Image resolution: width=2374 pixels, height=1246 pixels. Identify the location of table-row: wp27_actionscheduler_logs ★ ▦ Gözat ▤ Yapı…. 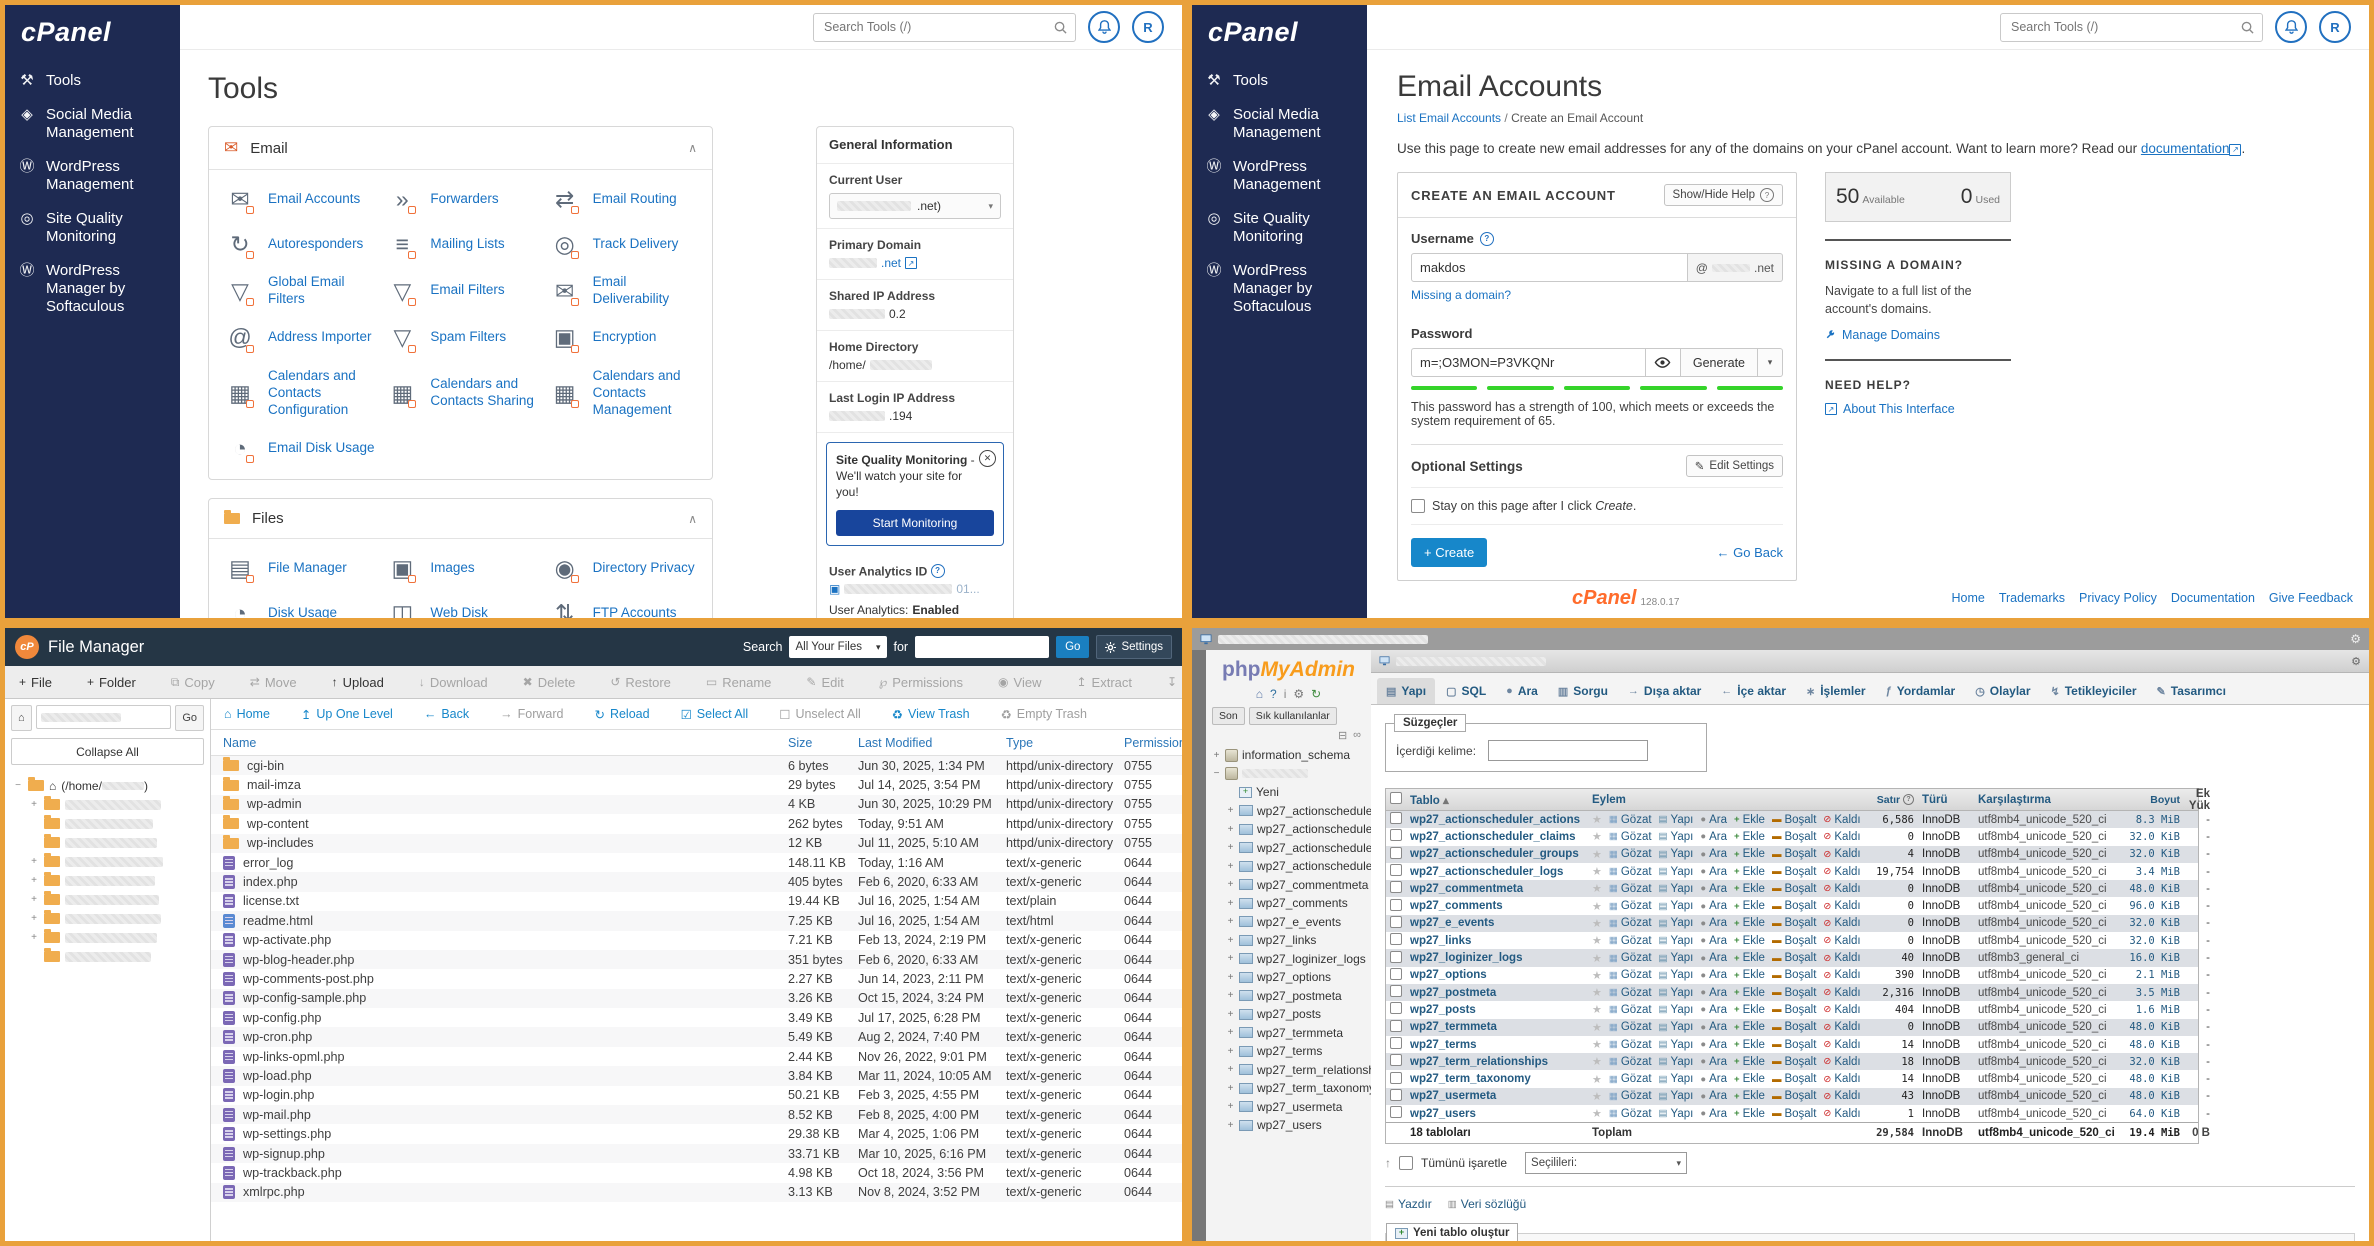
(1798, 871).